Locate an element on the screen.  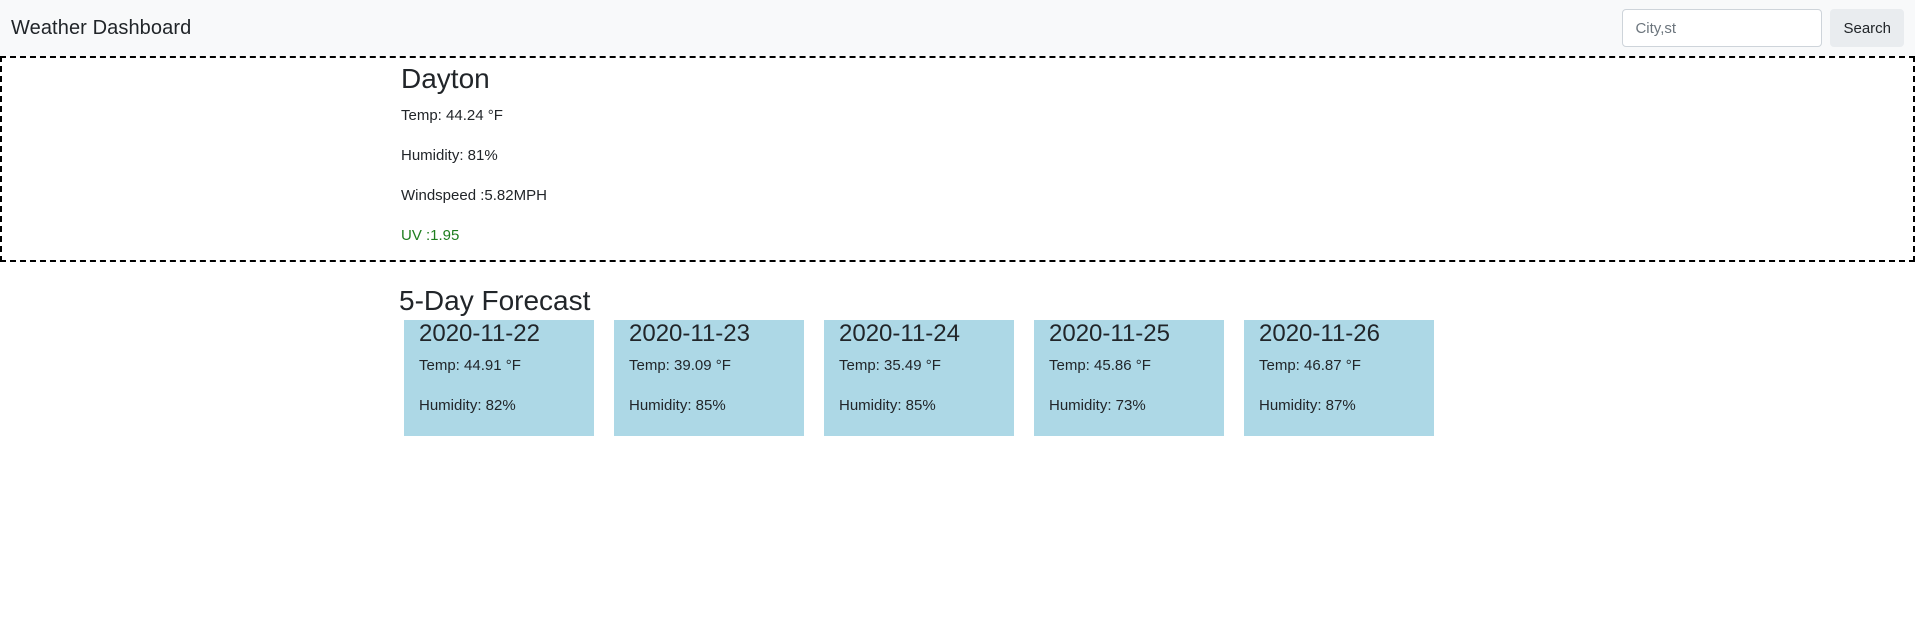
forecast-date: 2020-11-26 is located at coordinates (1319, 333).